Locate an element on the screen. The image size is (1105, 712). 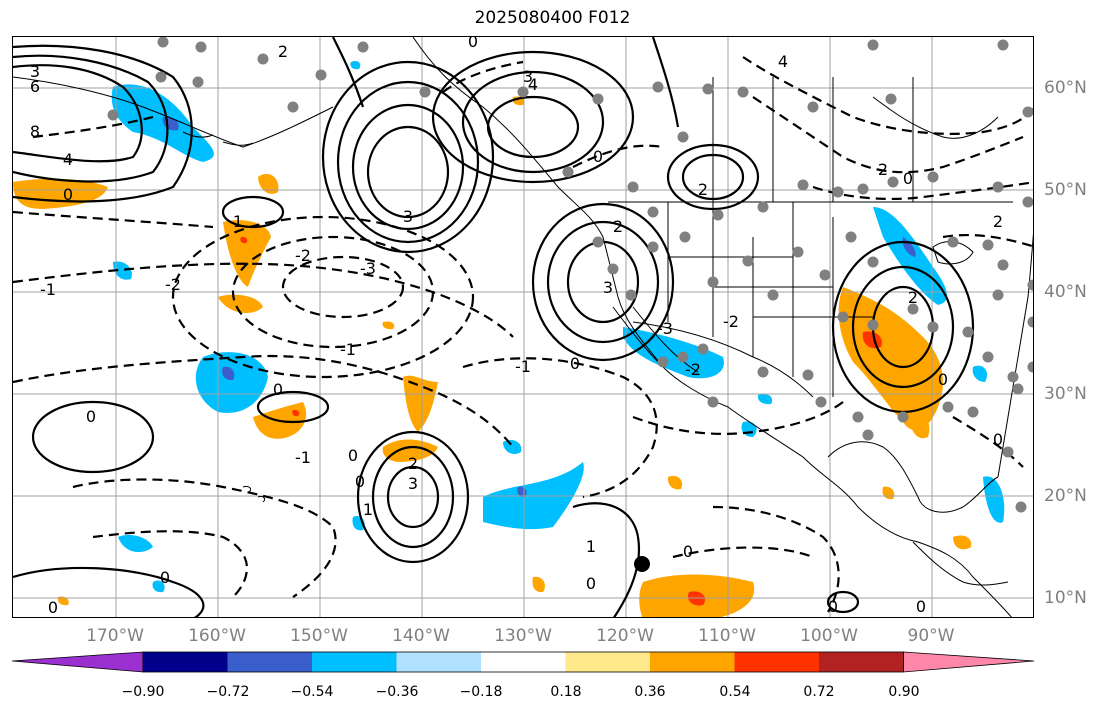
colorbar-extend-high is located at coordinates (969, 662).